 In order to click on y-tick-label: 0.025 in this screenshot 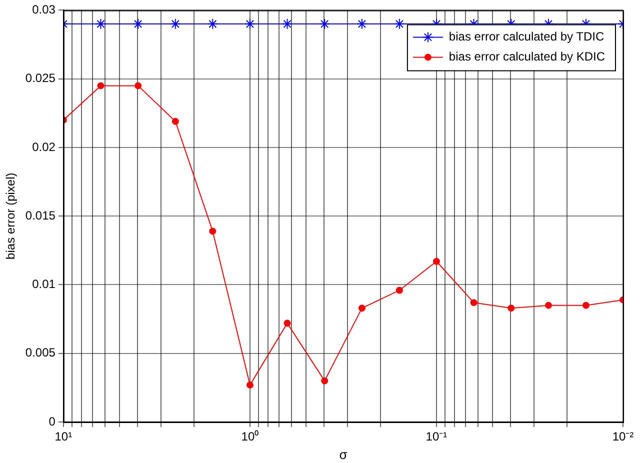, I will do `click(40, 78)`.